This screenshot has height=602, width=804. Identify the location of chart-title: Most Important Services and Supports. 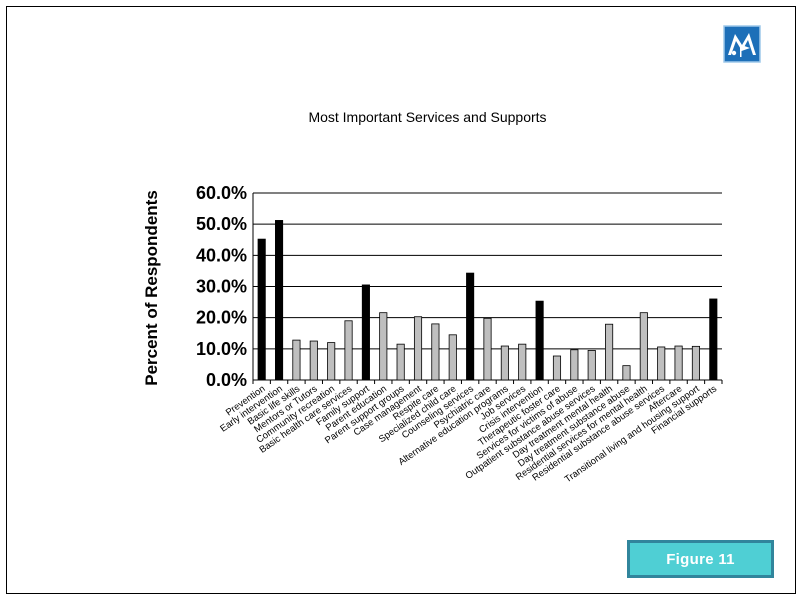
(427, 117).